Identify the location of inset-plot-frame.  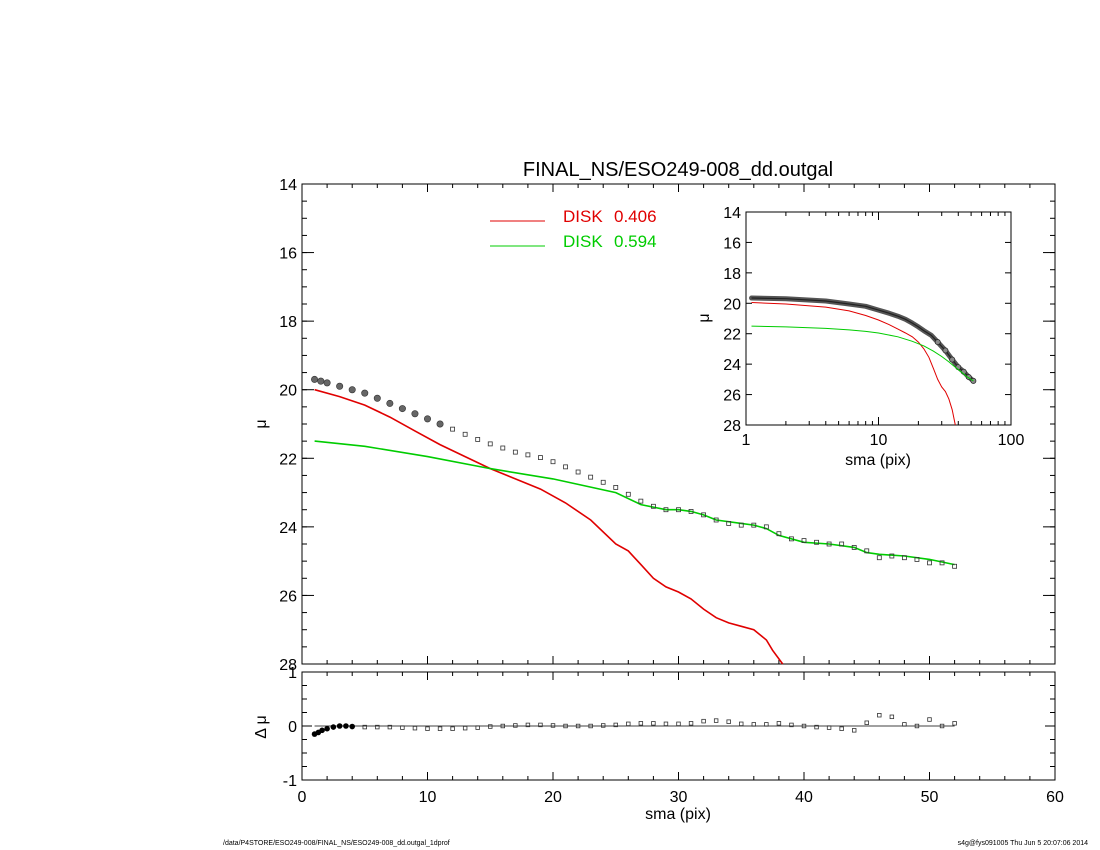
(878, 318).